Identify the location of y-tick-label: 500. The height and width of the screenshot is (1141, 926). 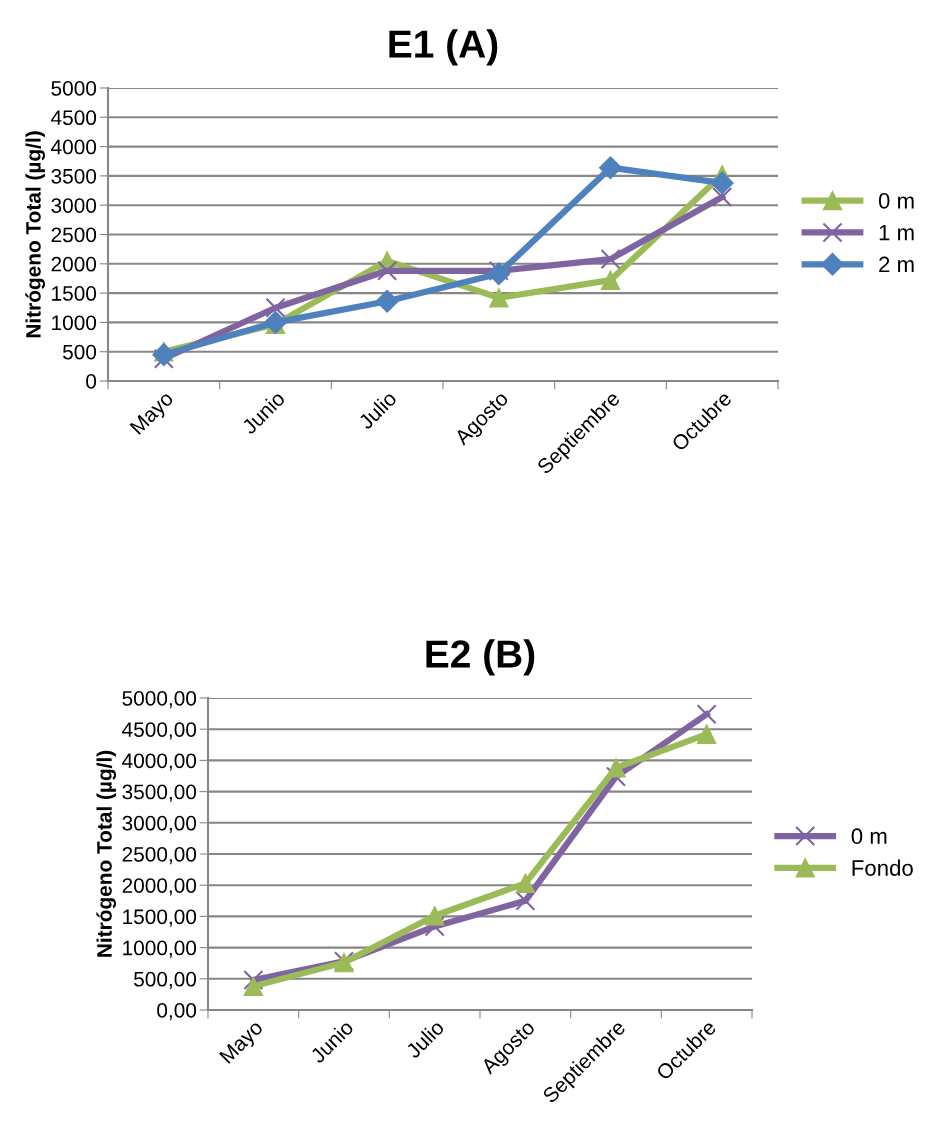
(79, 352).